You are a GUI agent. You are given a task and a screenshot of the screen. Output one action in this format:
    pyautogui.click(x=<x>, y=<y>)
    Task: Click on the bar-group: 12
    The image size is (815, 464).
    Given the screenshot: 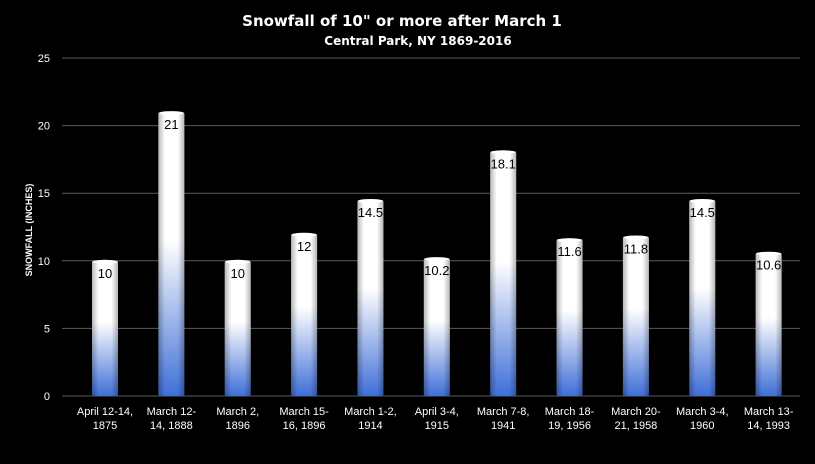 What is the action you would take?
    pyautogui.click(x=304, y=314)
    